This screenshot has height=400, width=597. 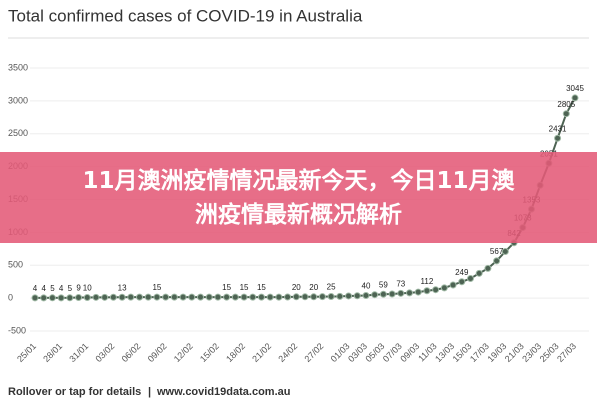 I want to click on x-tick-label: 09/03, so click(x=409, y=352).